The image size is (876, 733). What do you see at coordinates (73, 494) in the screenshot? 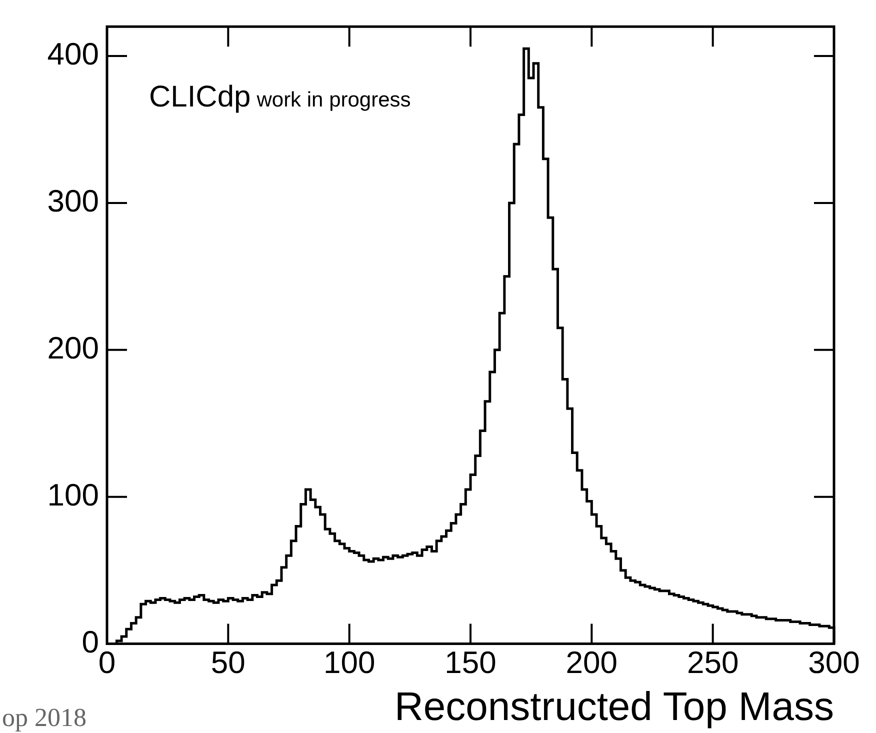
I see `y-tick-label: 100` at bounding box center [73, 494].